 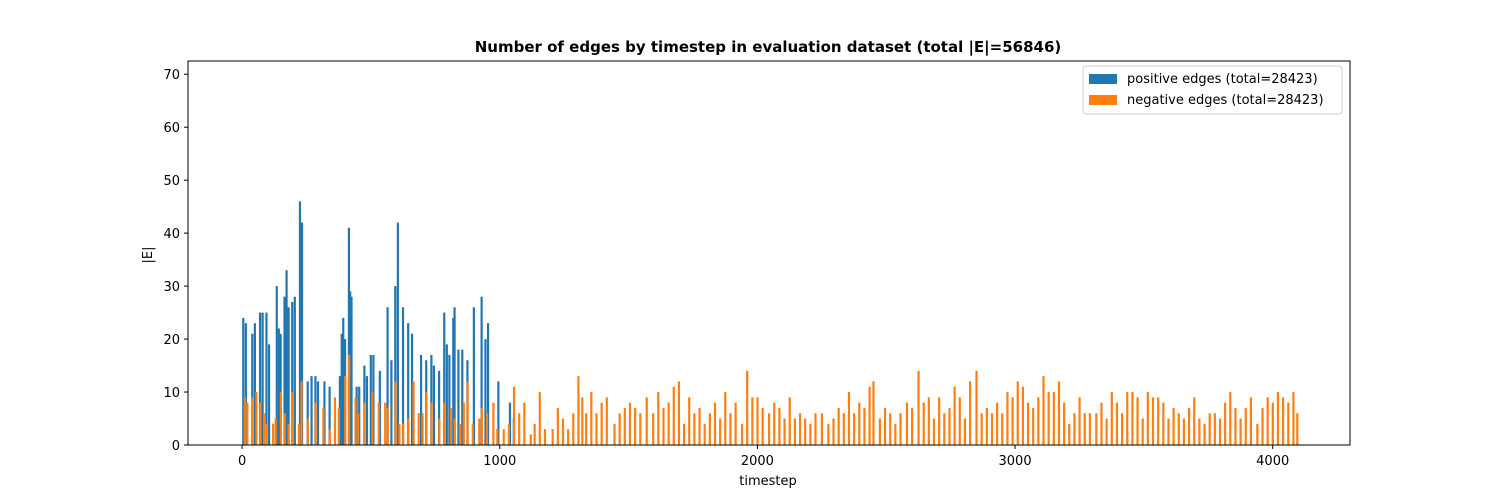 What do you see at coordinates (1222, 79) in the screenshot?
I see `legend-label-positive: positive edges (total=28423)` at bounding box center [1222, 79].